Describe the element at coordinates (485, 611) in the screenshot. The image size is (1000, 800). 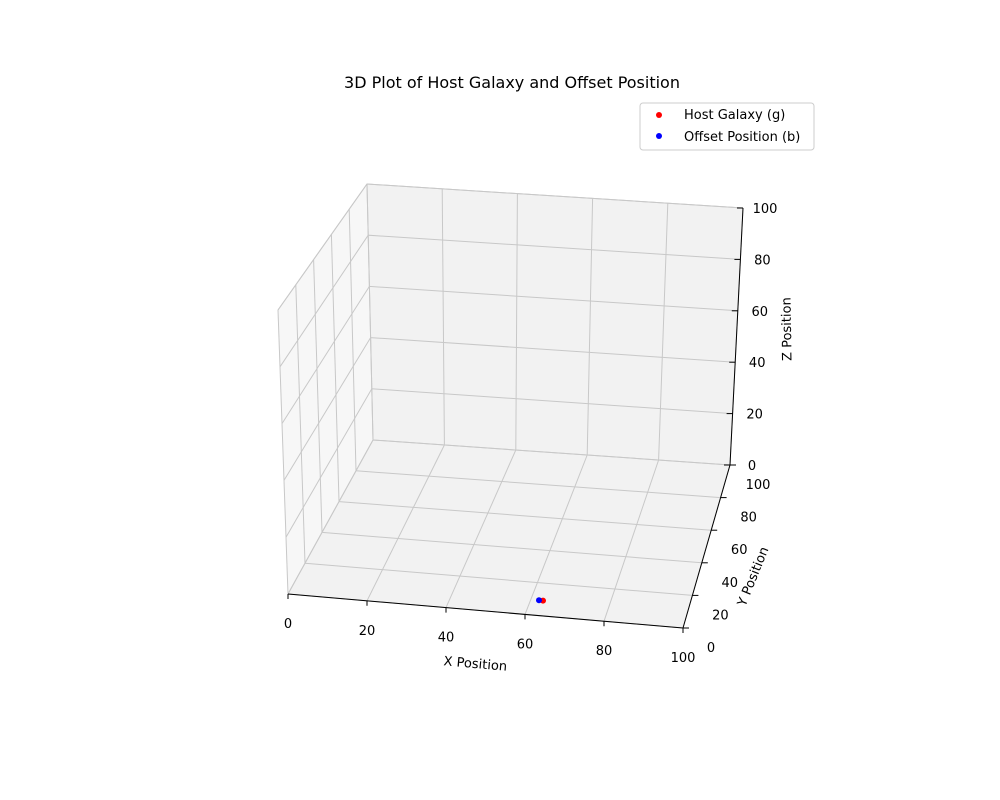
I see `x-axis-line` at that location.